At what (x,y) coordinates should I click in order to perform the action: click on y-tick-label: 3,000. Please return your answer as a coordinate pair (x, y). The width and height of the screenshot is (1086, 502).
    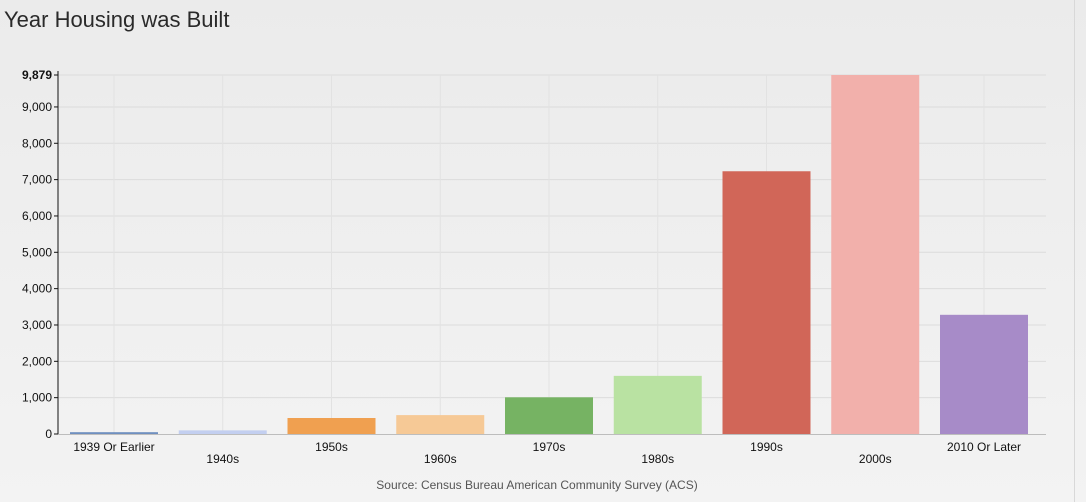
    Looking at the image, I should click on (37, 325).